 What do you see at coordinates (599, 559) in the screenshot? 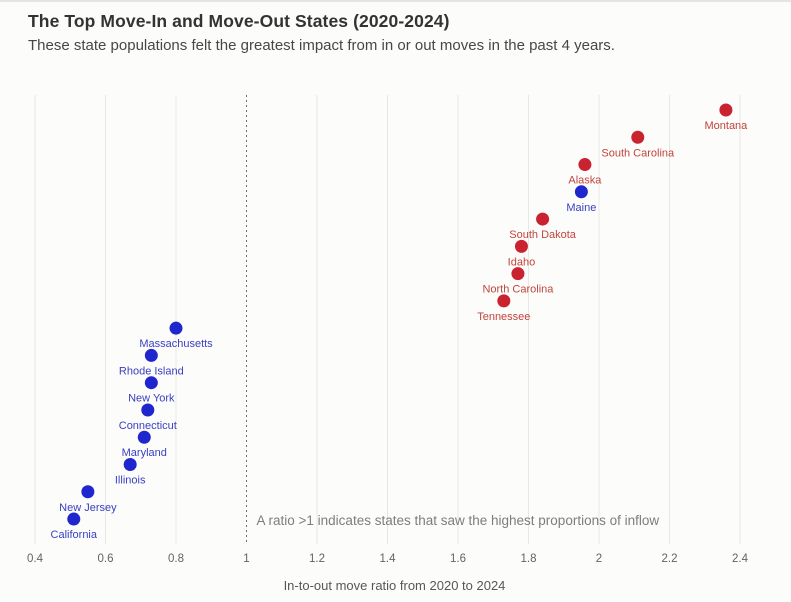
I see `x-tick-label: 2` at bounding box center [599, 559].